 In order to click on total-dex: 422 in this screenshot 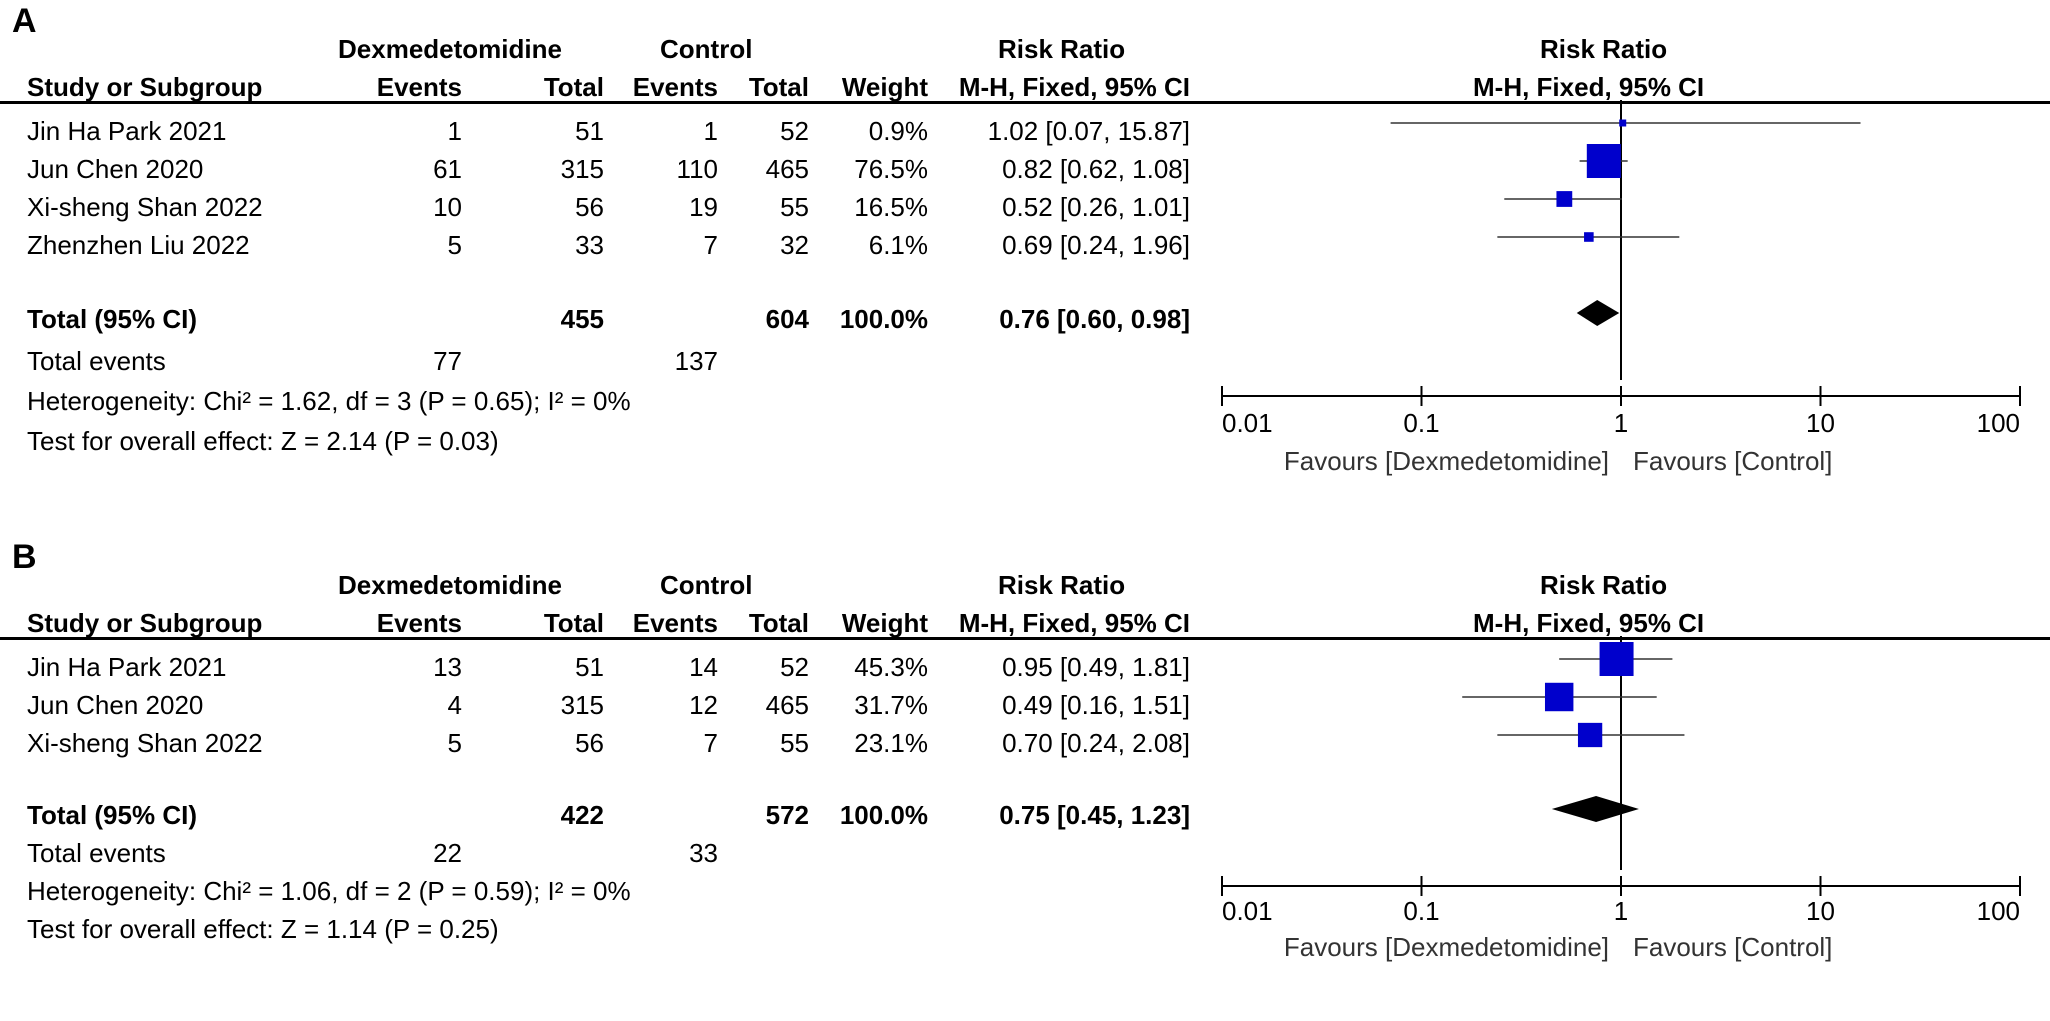, I will do `click(582, 815)`.